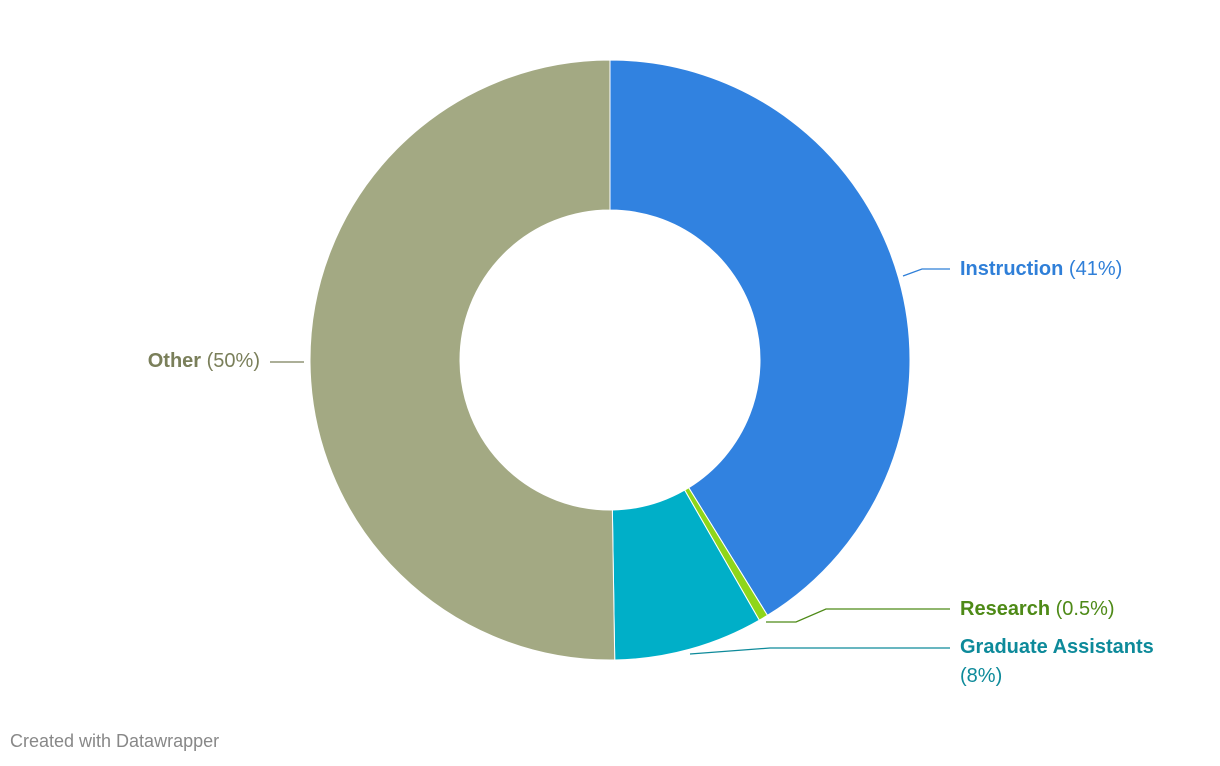  I want to click on value-label: (41%), so click(1095, 269).